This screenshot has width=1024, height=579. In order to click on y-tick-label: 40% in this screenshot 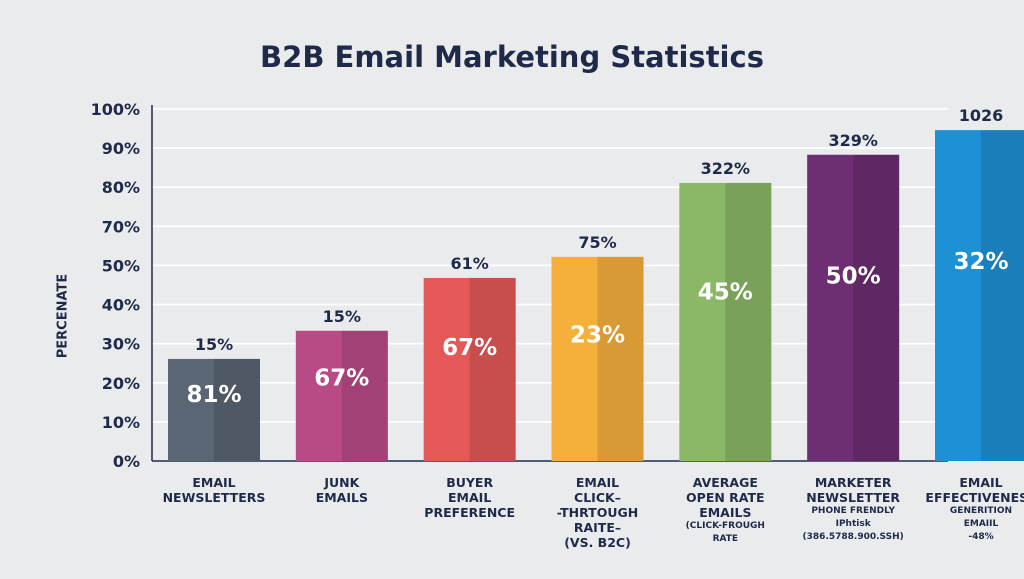, I will do `click(121, 305)`.